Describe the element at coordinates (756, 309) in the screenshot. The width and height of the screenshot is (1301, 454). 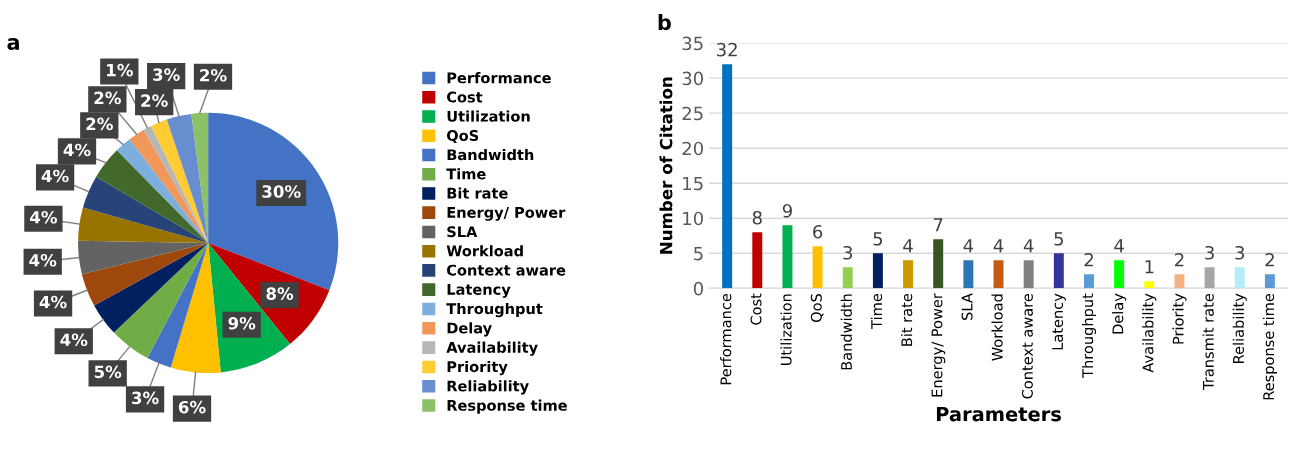
I see `x-tick-label: Cost` at that location.